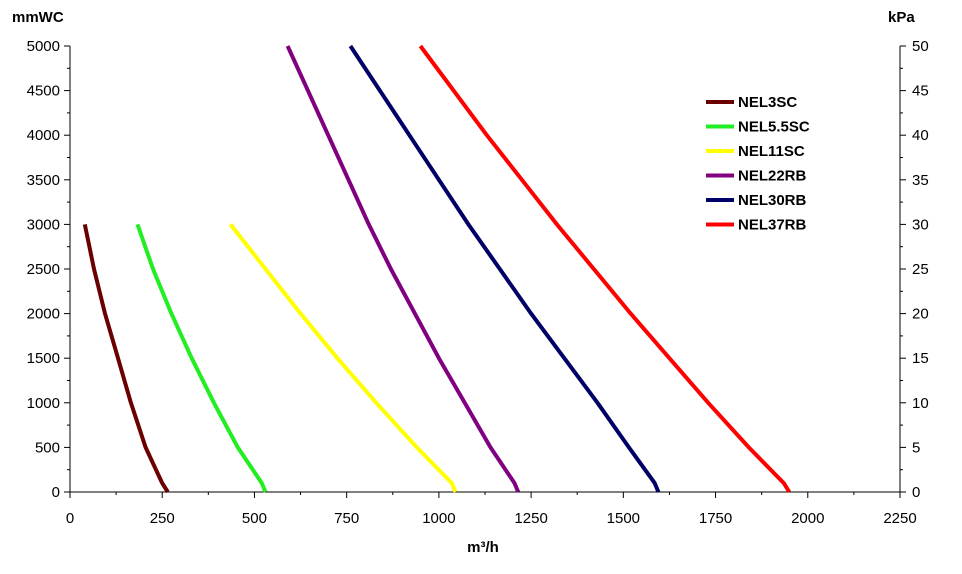  What do you see at coordinates (916, 492) in the screenshot?
I see `y-right-tick-label: 0` at bounding box center [916, 492].